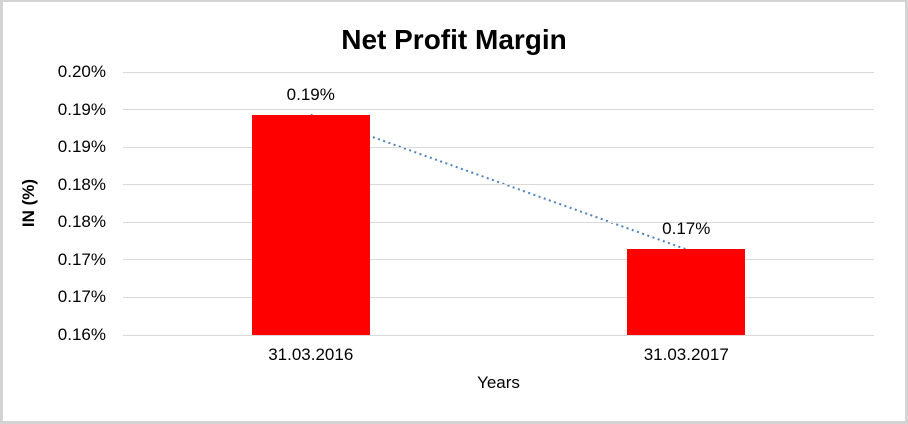 The width and height of the screenshot is (908, 424). What do you see at coordinates (81, 71) in the screenshot?
I see `y-axis-tick-label: 0.20%` at bounding box center [81, 71].